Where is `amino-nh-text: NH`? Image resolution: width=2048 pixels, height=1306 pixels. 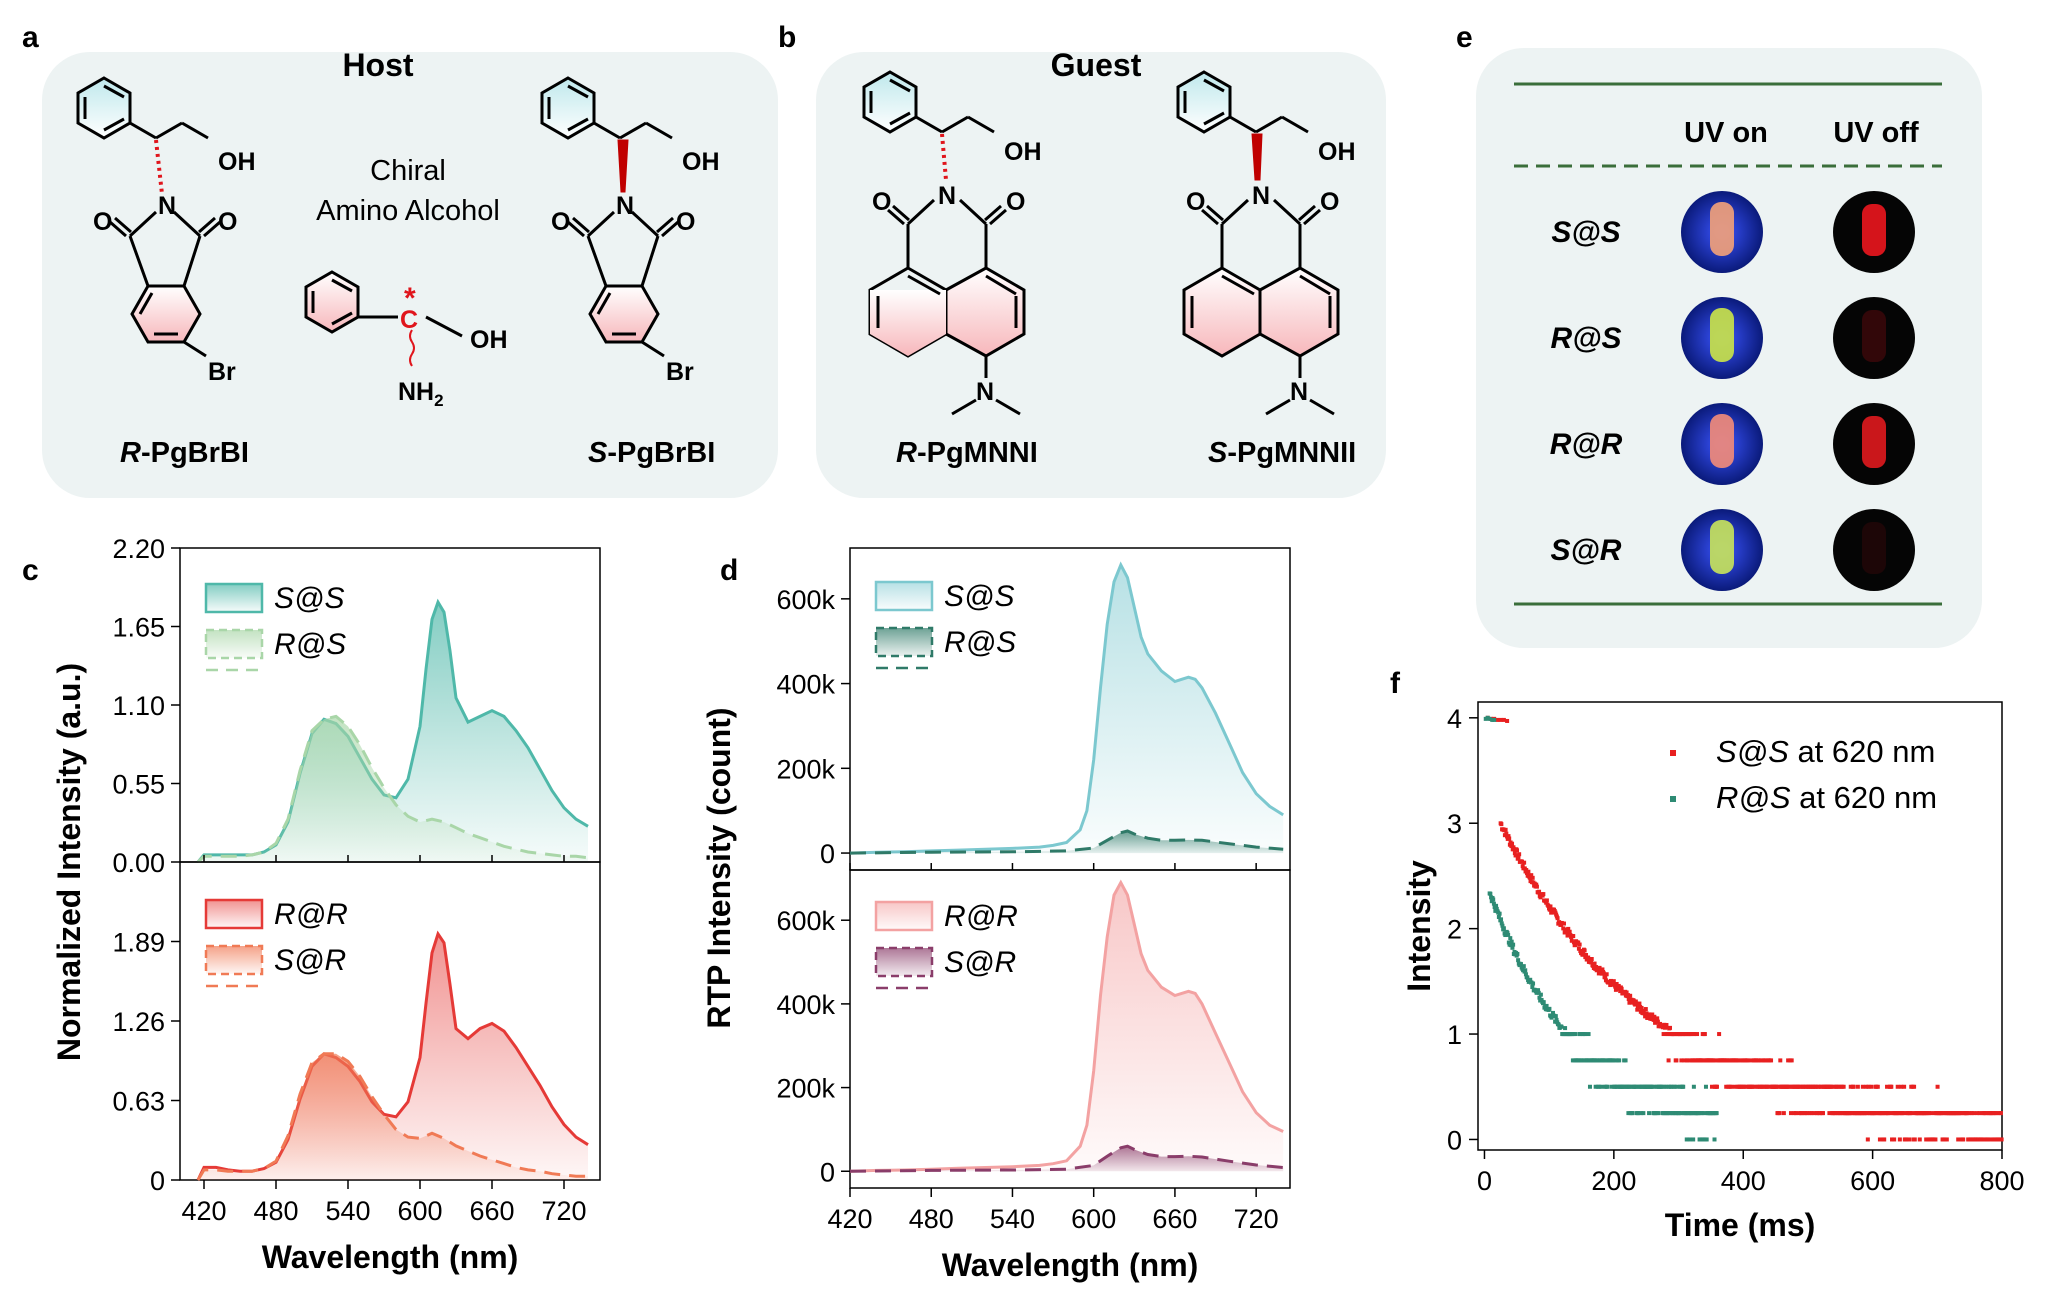
amino-nh-text: NH is located at coordinates (416, 392).